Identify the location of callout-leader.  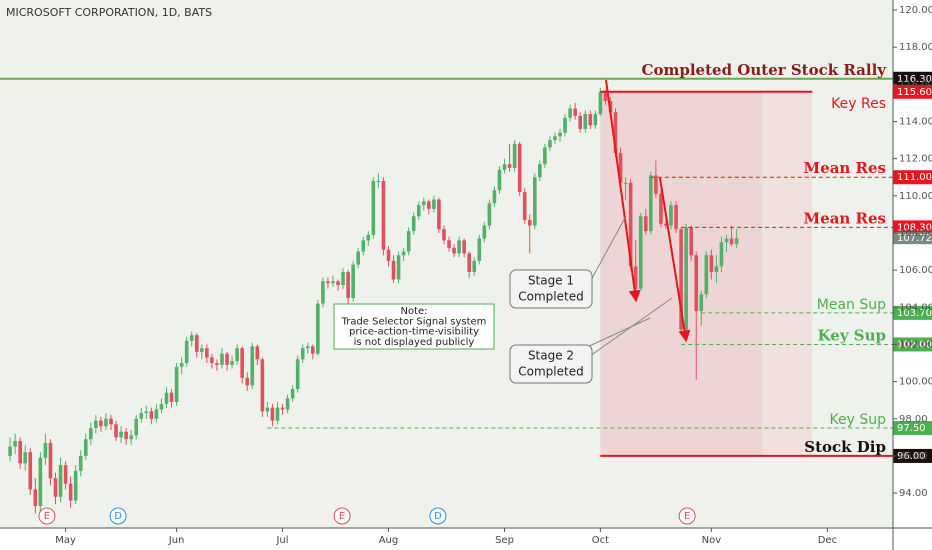
(608, 249).